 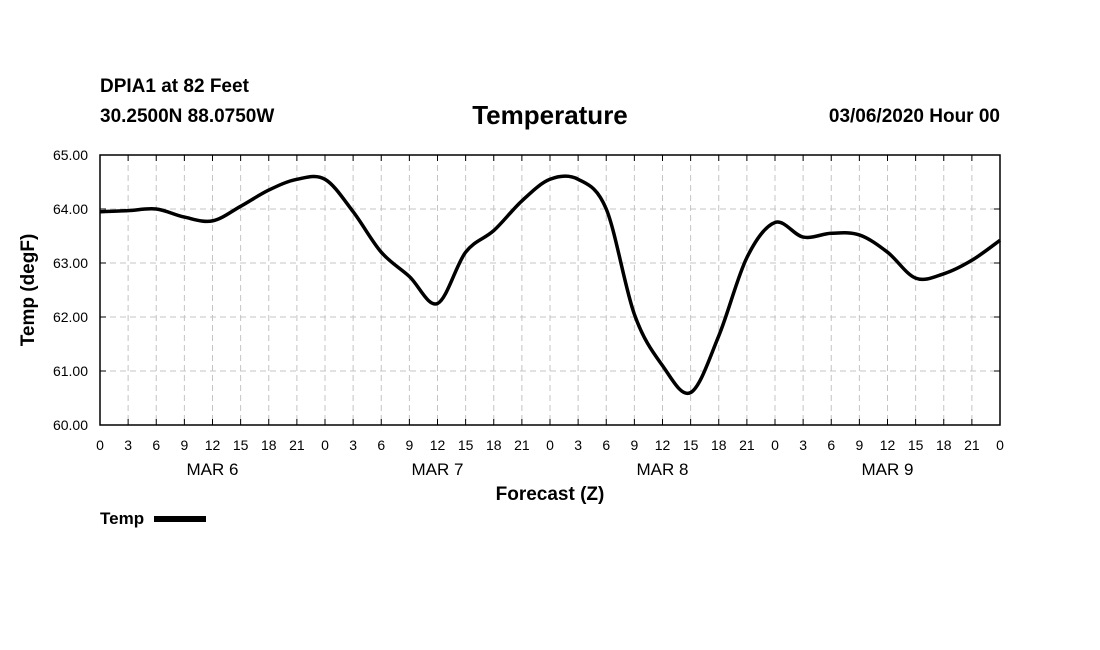 I want to click on day-label: MAR 7, so click(x=438, y=469).